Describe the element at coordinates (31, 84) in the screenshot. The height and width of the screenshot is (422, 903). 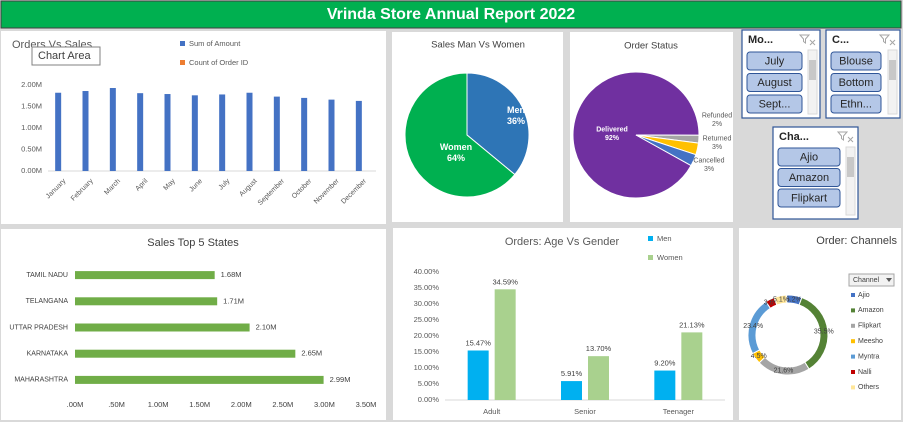
I see `y-tick-label: 2.00M` at that location.